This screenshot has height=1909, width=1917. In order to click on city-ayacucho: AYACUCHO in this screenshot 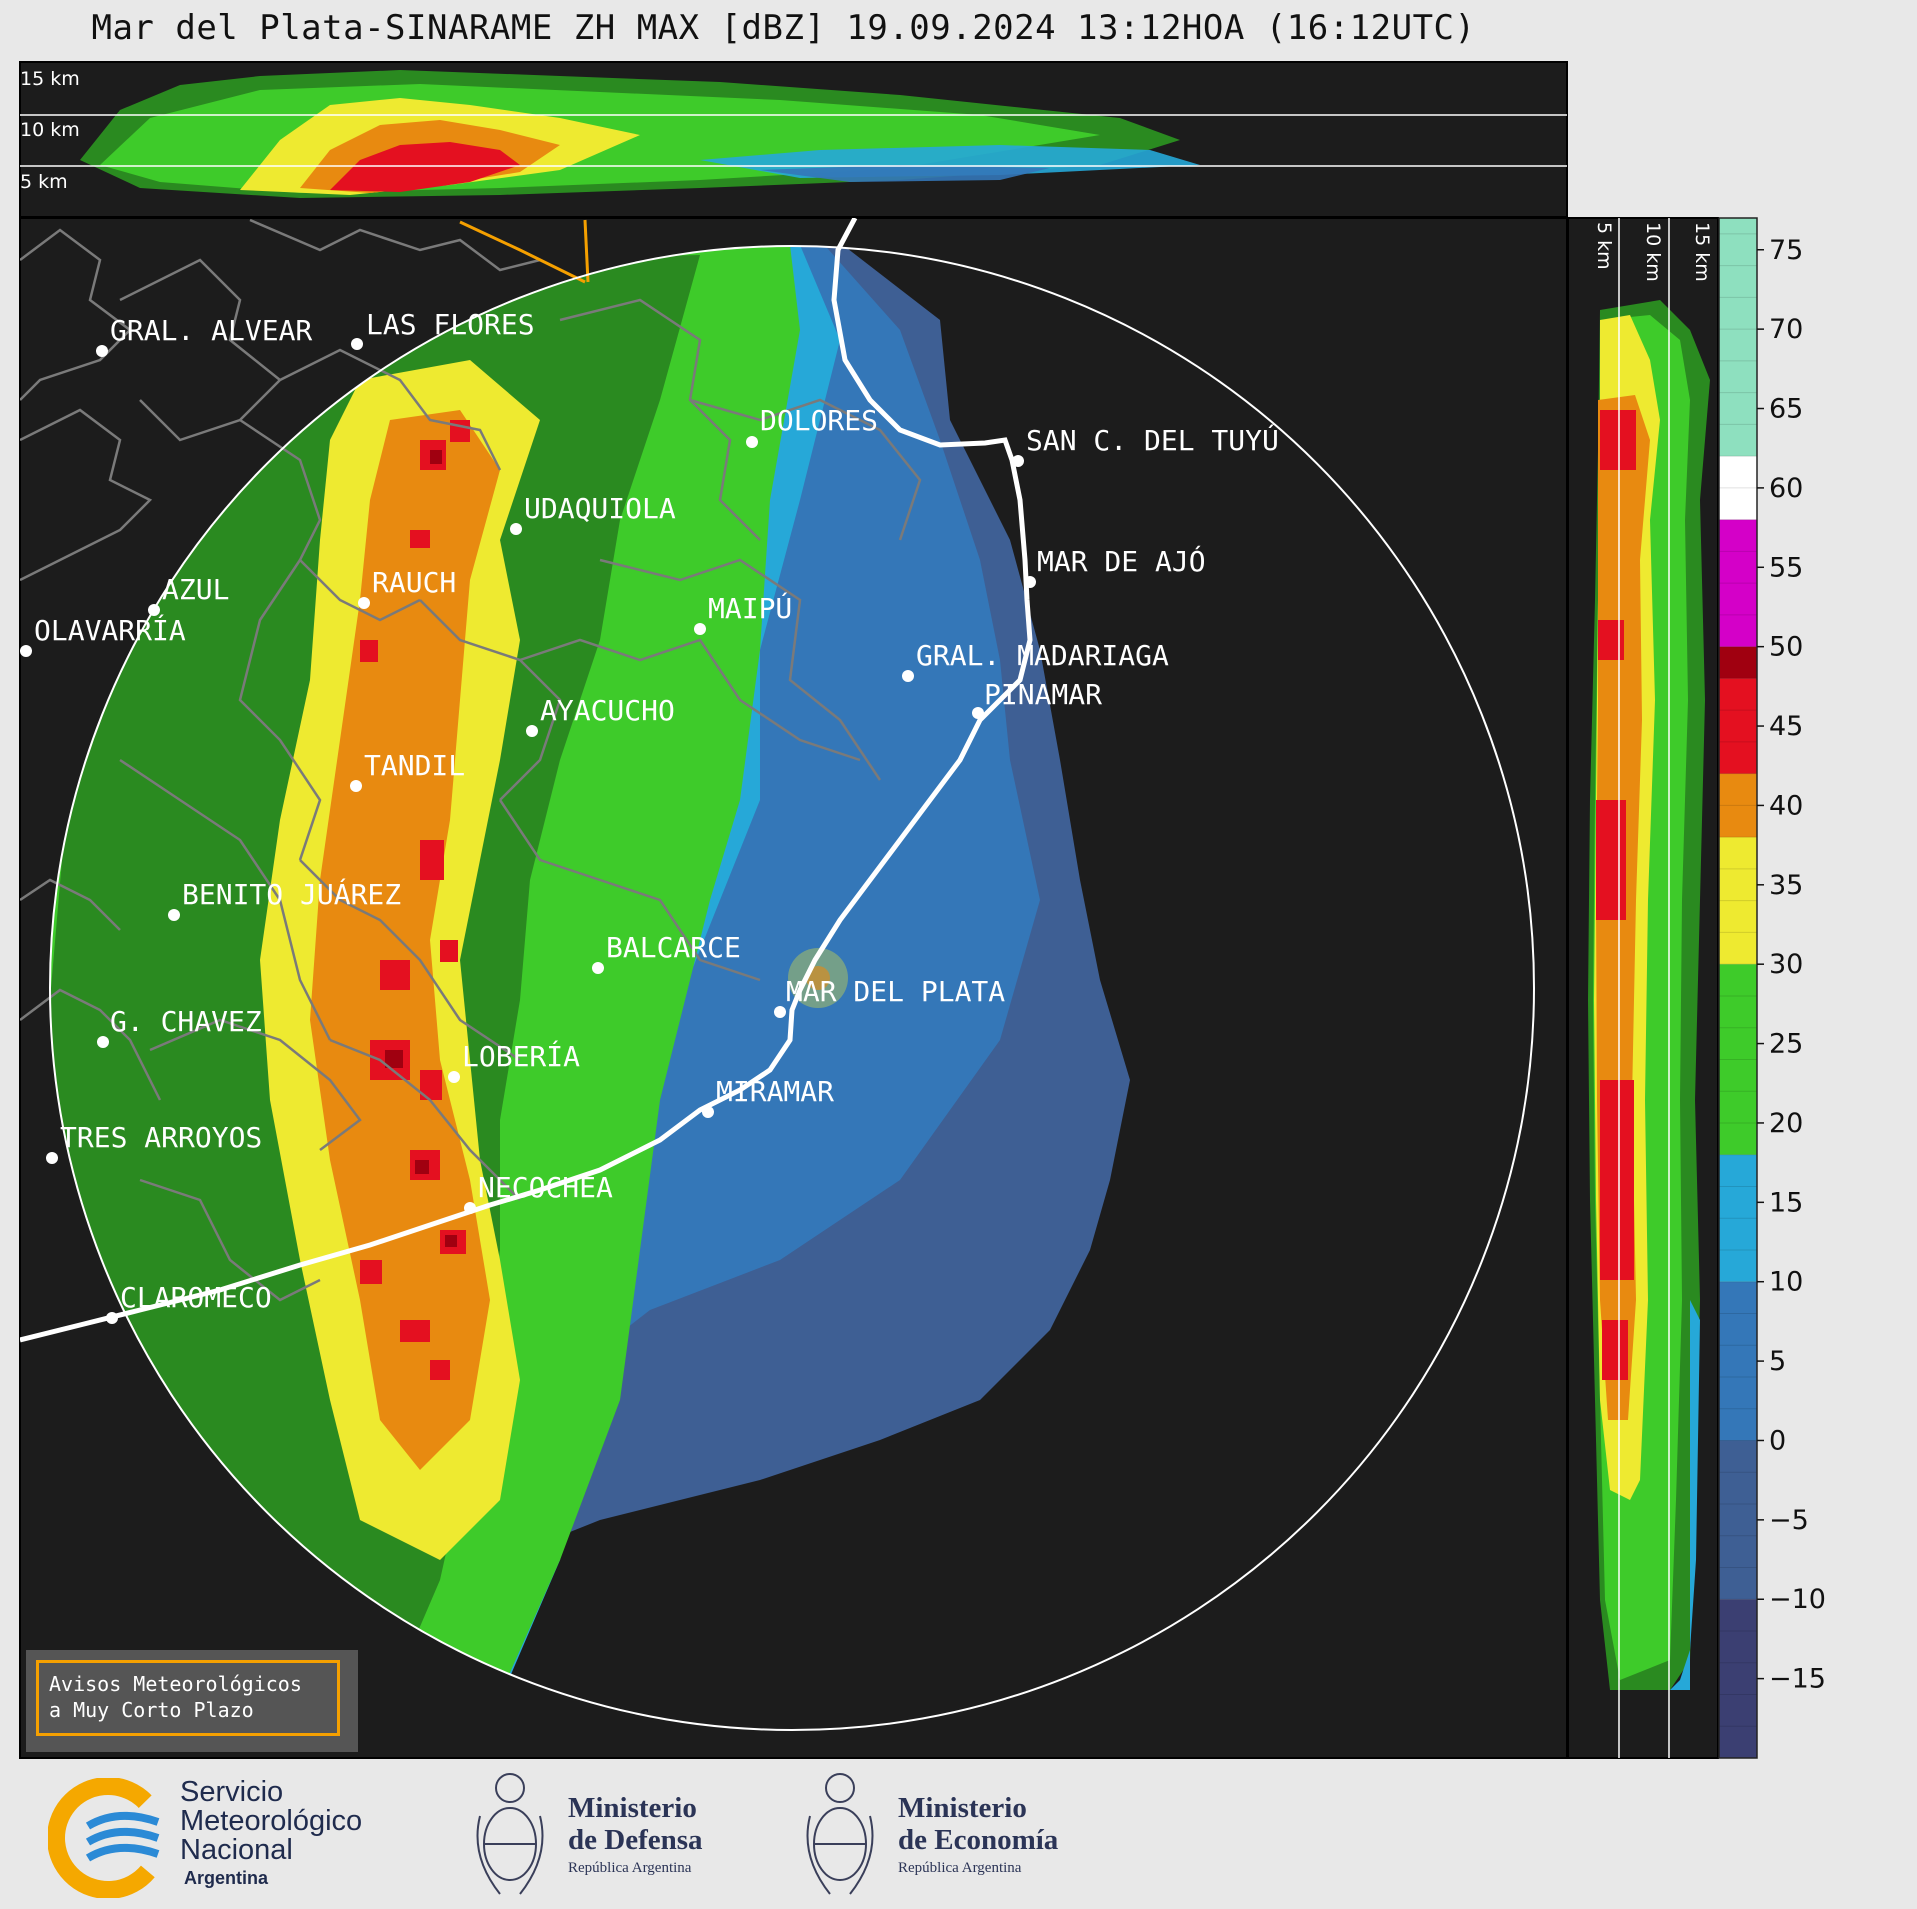, I will do `click(607, 710)`.